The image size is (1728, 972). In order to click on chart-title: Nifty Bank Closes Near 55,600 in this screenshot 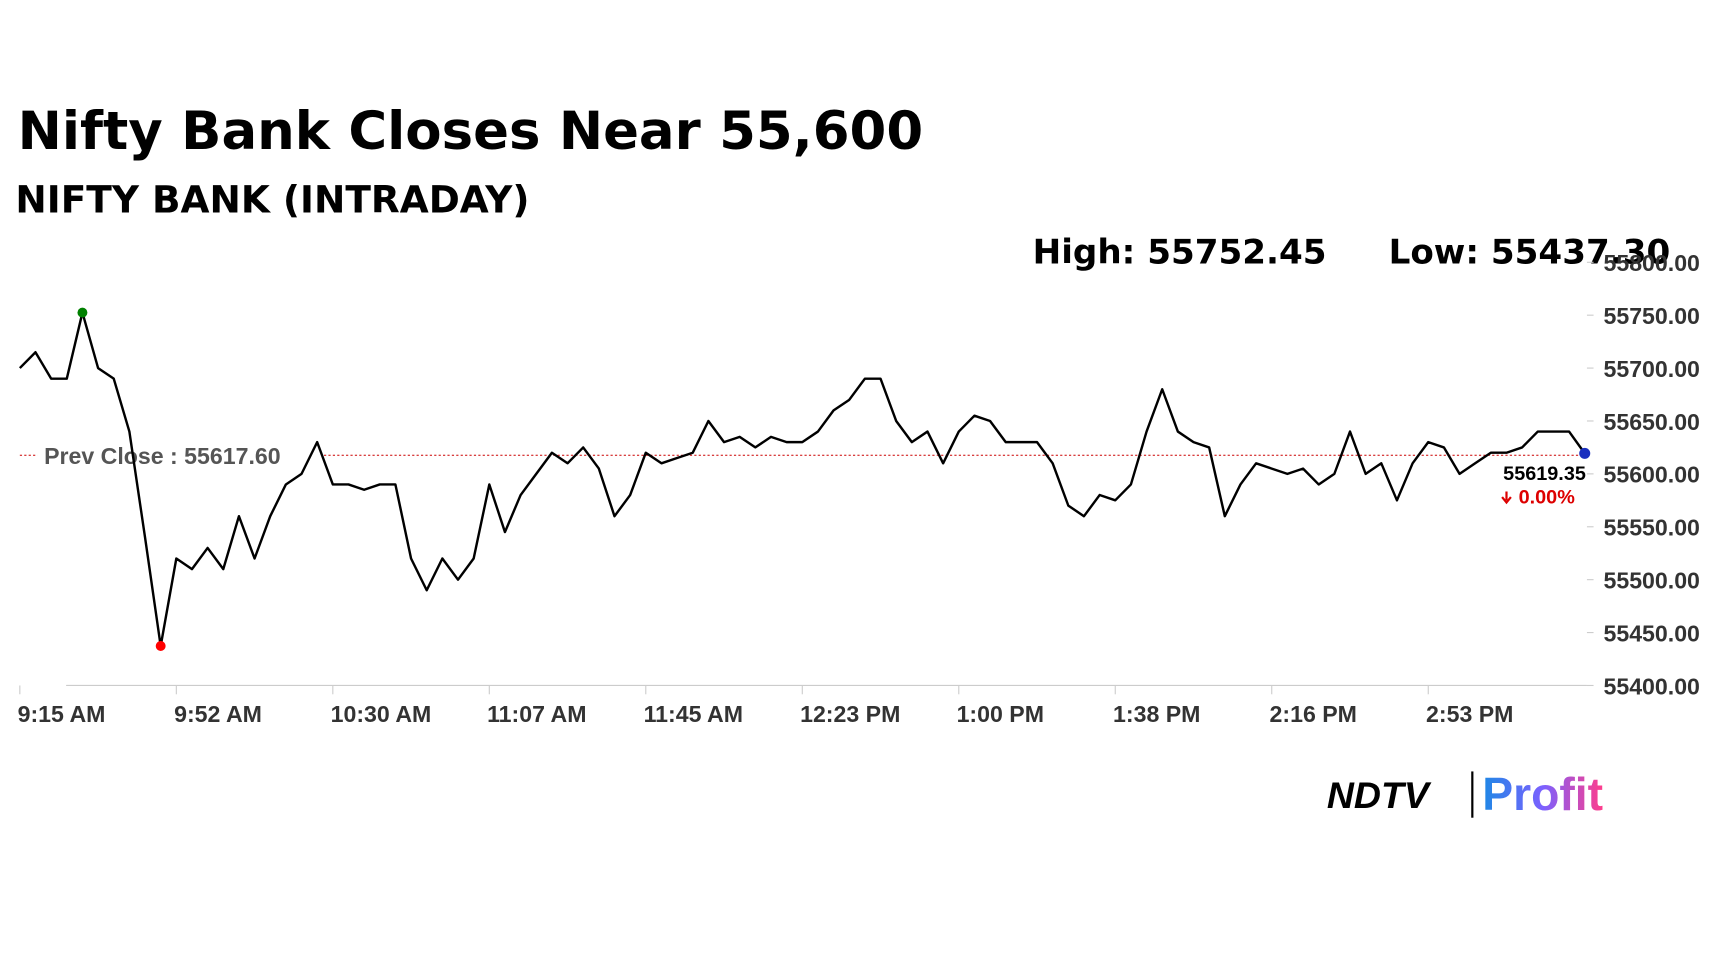, I will do `click(471, 131)`.